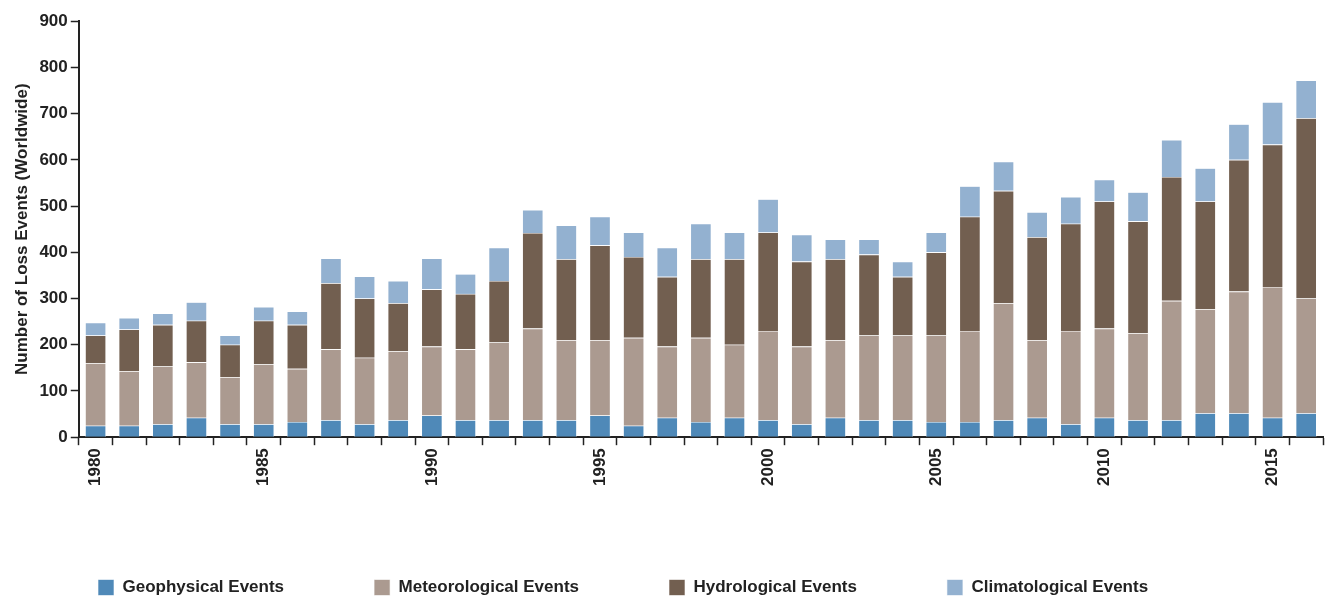 The image size is (1341, 614). I want to click on legend-label: Meteorological Events, so click(488, 587).